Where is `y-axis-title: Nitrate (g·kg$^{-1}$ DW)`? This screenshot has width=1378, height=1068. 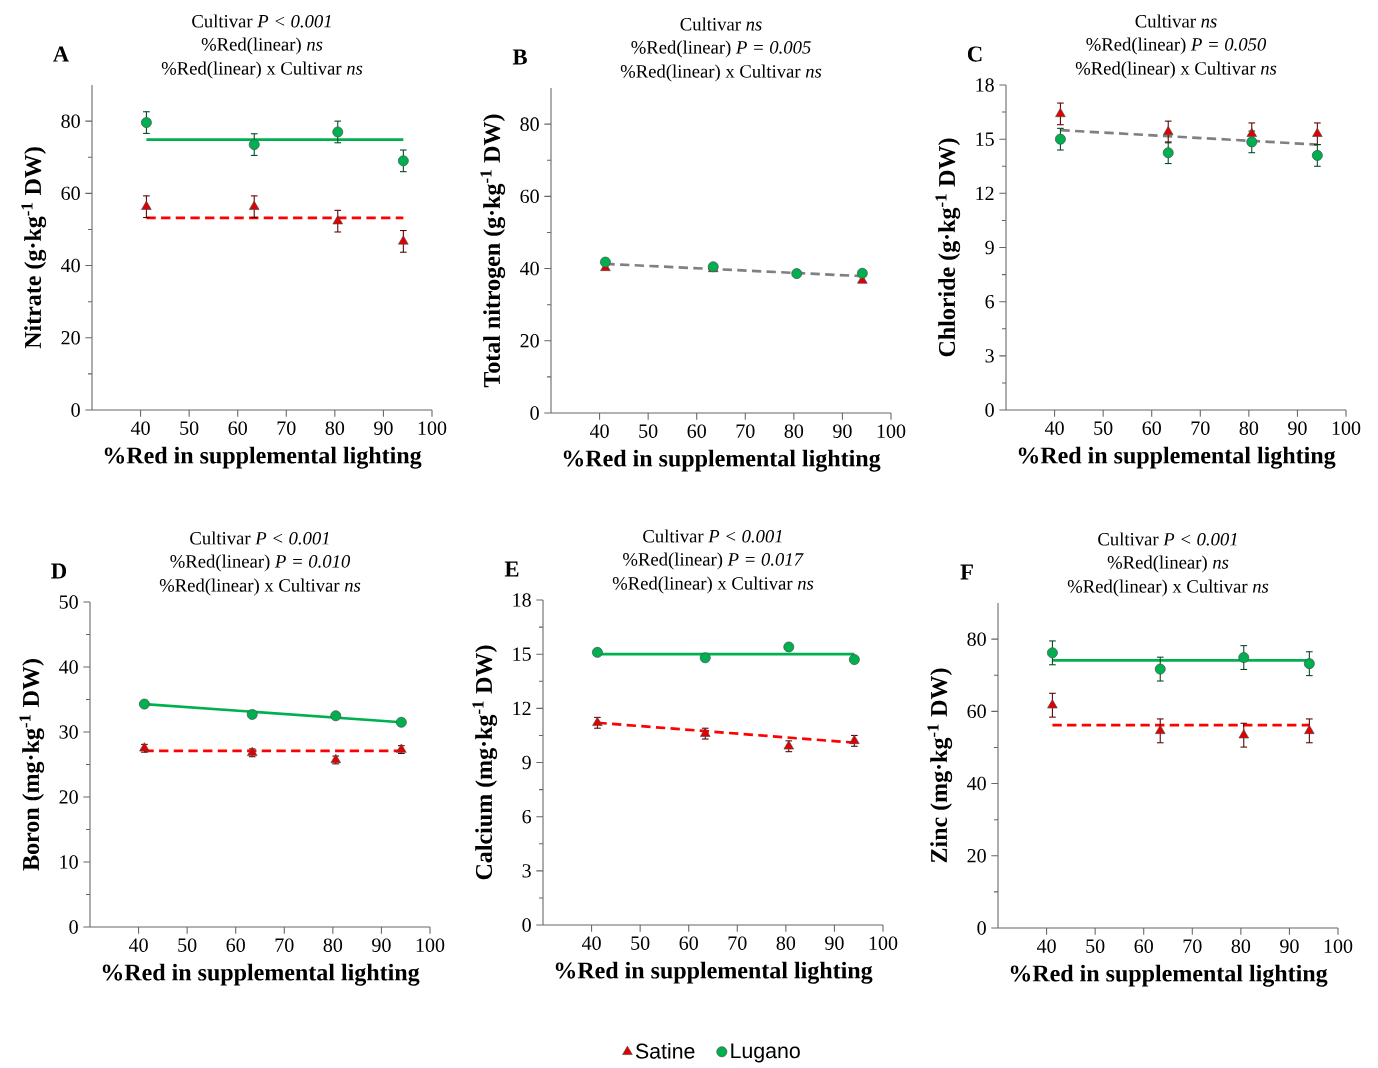
y-axis-title: Nitrate (g·kg$^{-1}$ DW) is located at coordinates (34, 248).